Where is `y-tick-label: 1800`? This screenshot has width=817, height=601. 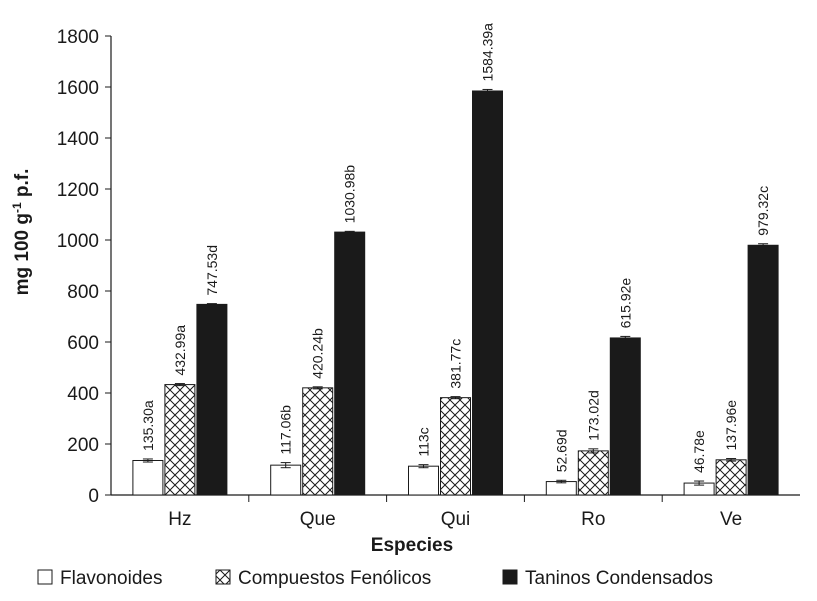 y-tick-label: 1800 is located at coordinates (78, 37).